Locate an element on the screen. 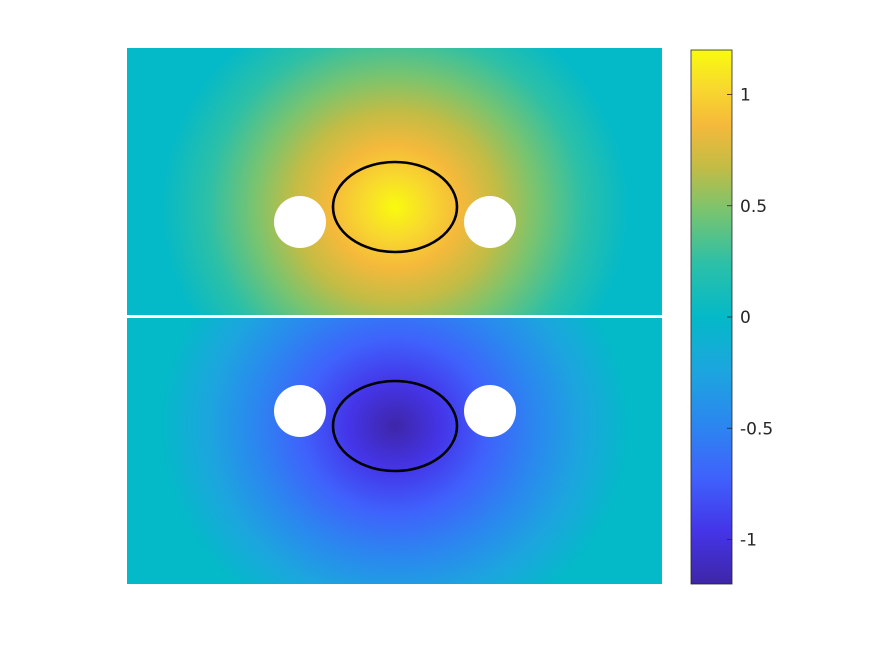 This screenshot has height=656, width=874. colorbar-tick-label: -1 is located at coordinates (748, 541).